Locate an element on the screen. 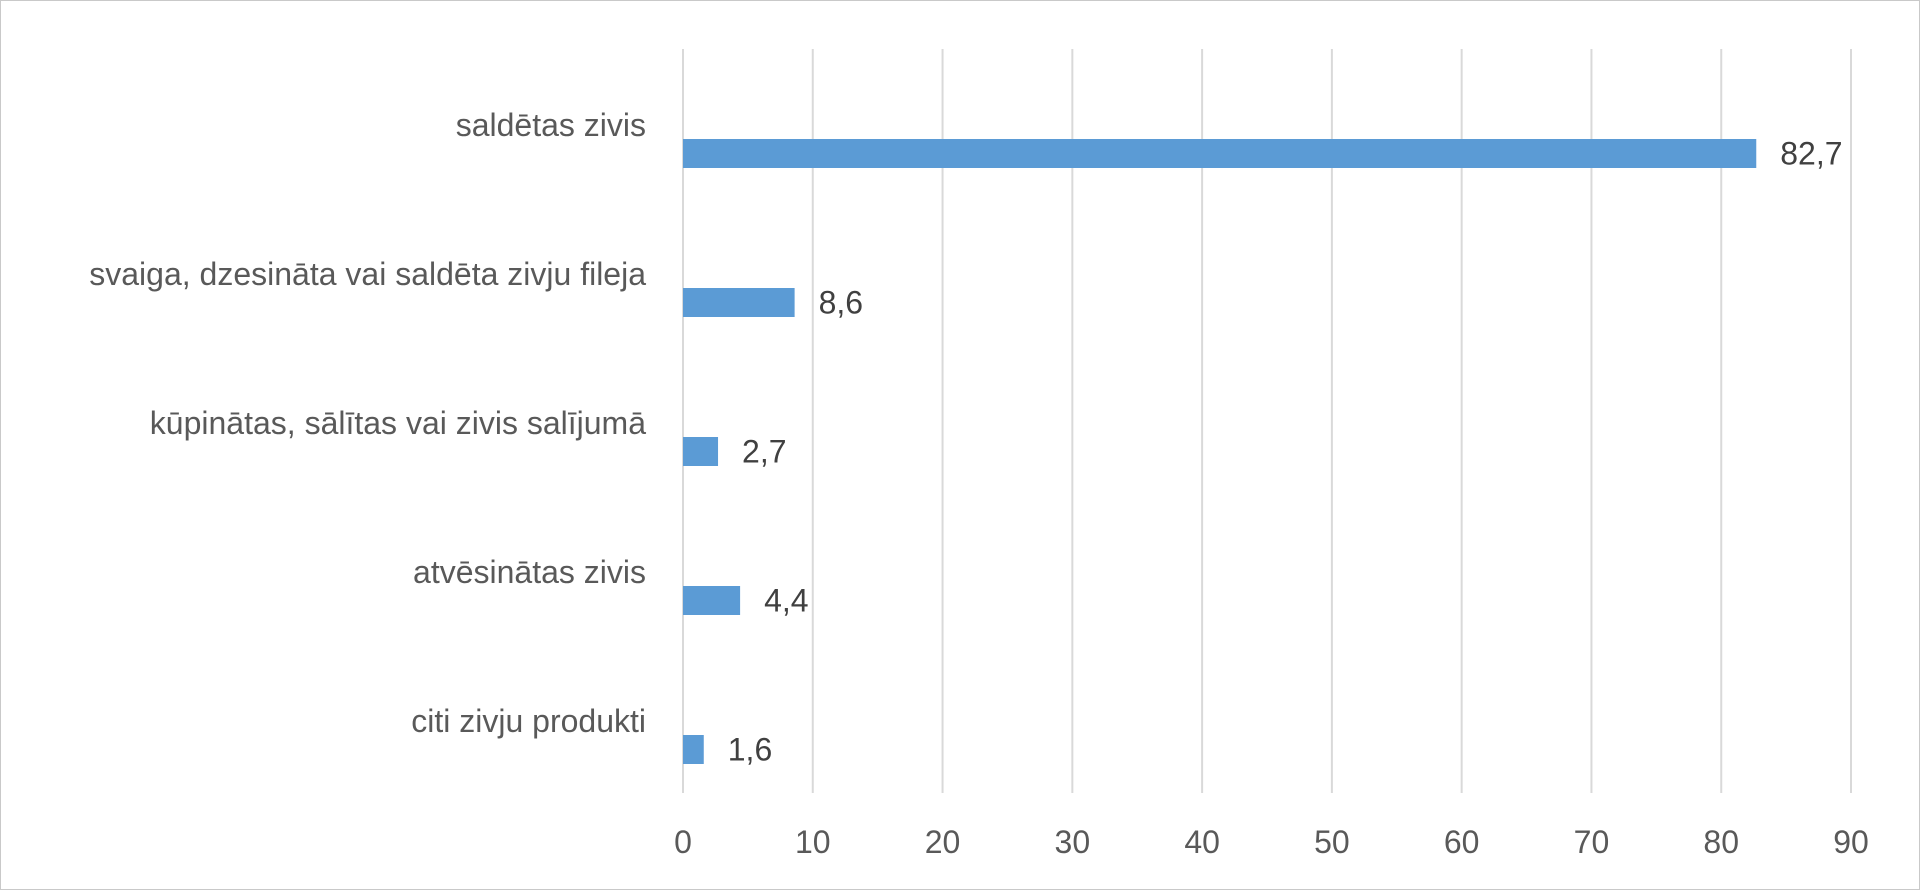  x-tick-label-40: 40 is located at coordinates (1202, 842).